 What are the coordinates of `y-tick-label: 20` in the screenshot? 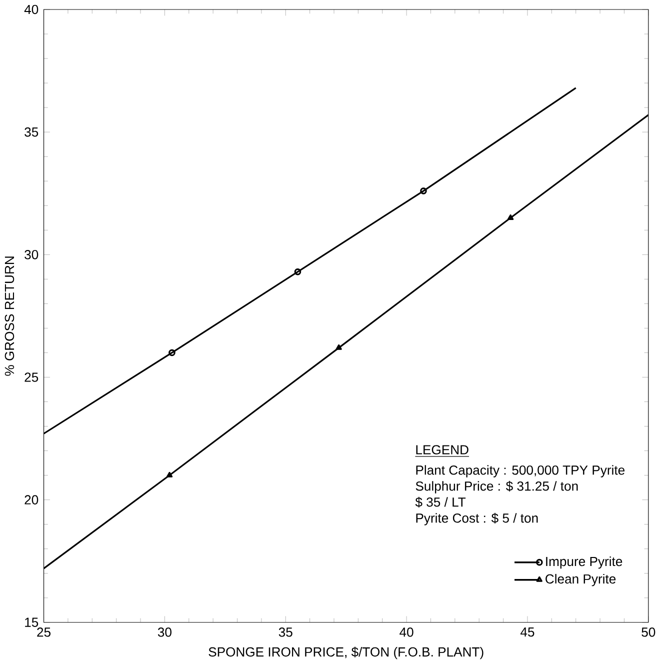 It's located at (31, 499).